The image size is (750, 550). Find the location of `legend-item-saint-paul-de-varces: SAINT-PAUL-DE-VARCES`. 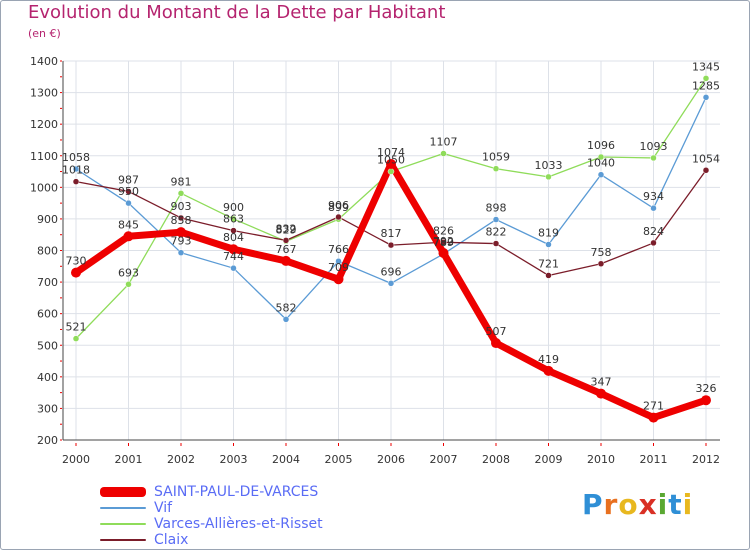

legend-item-saint-paul-de-varces: SAINT-PAUL-DE-VARCES is located at coordinates (260, 492).